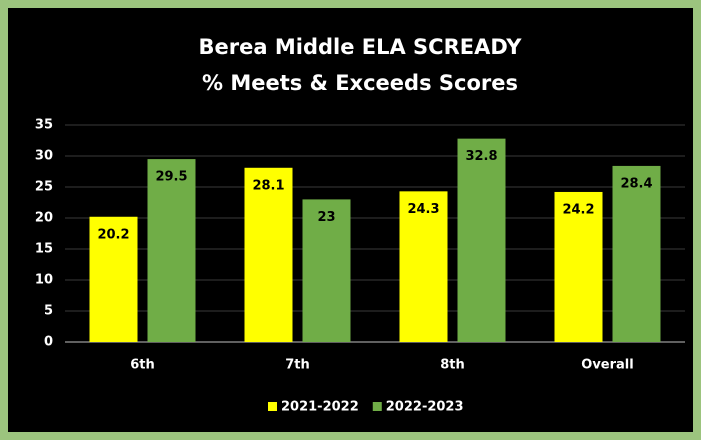 The image size is (701, 440). What do you see at coordinates (48, 311) in the screenshot?
I see `y-tick-label: 5` at bounding box center [48, 311].